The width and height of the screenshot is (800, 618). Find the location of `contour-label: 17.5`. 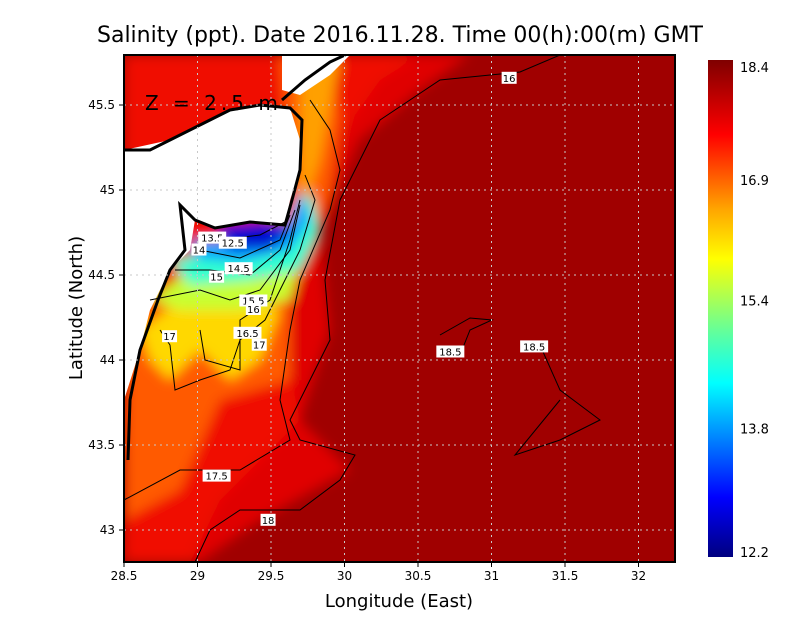

contour-label: 17.5 is located at coordinates (216, 476).